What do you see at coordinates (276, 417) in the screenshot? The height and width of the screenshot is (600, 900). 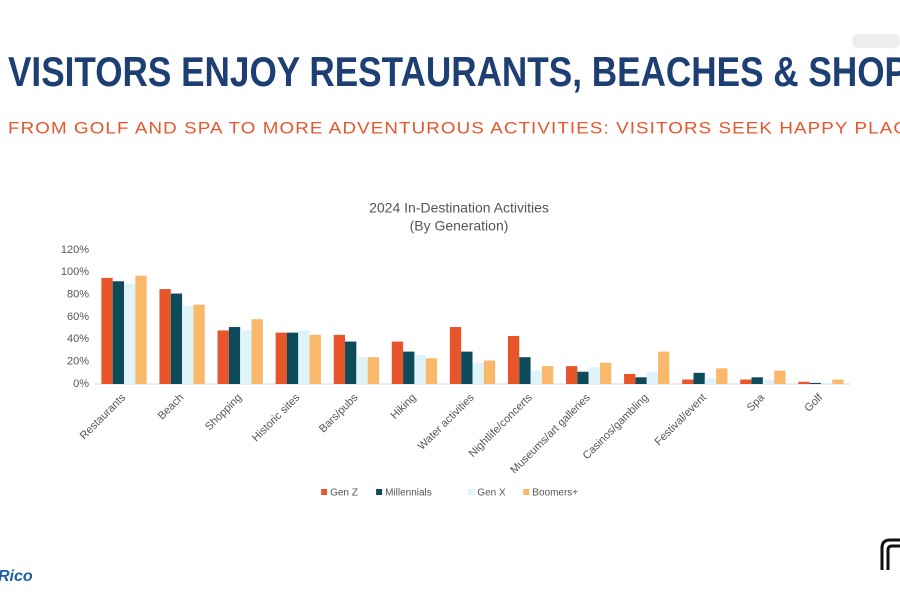 I see `x-tick-label: Historic sites` at bounding box center [276, 417].